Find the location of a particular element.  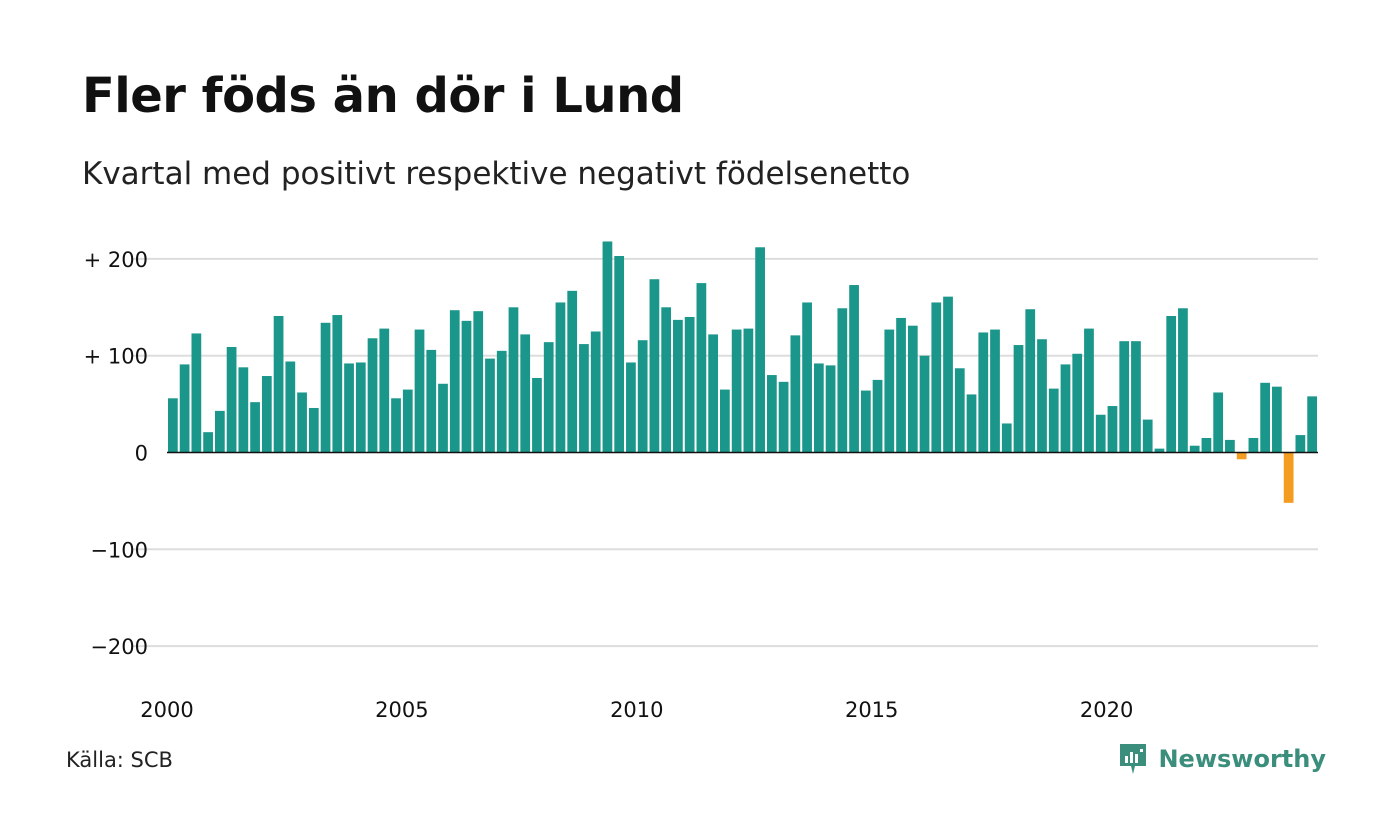

brand-logo: Newsworthy is located at coordinates (1222, 759).